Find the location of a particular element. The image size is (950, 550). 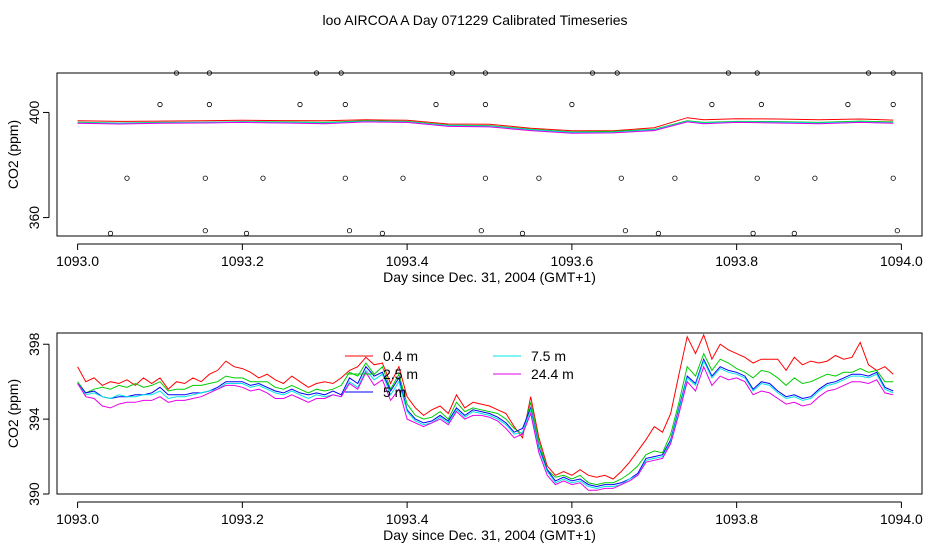

legend-label-4: 24.4 m is located at coordinates (552, 374).